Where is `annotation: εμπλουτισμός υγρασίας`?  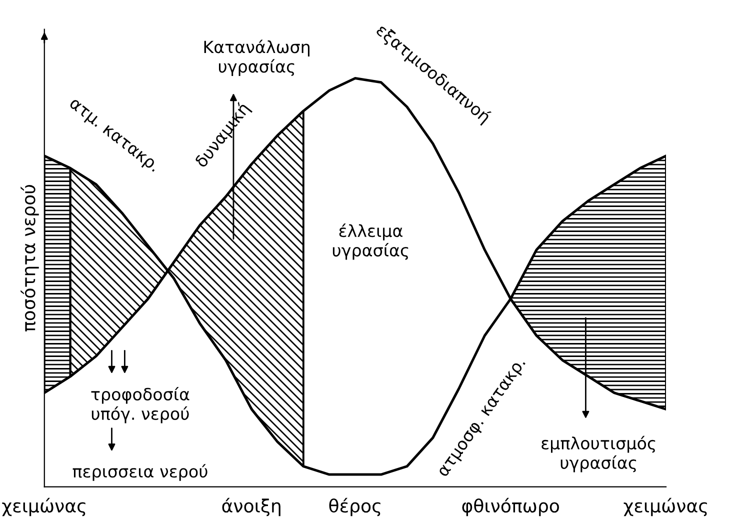 annotation: εμπλουτισμός υγρασίας is located at coordinates (599, 454).